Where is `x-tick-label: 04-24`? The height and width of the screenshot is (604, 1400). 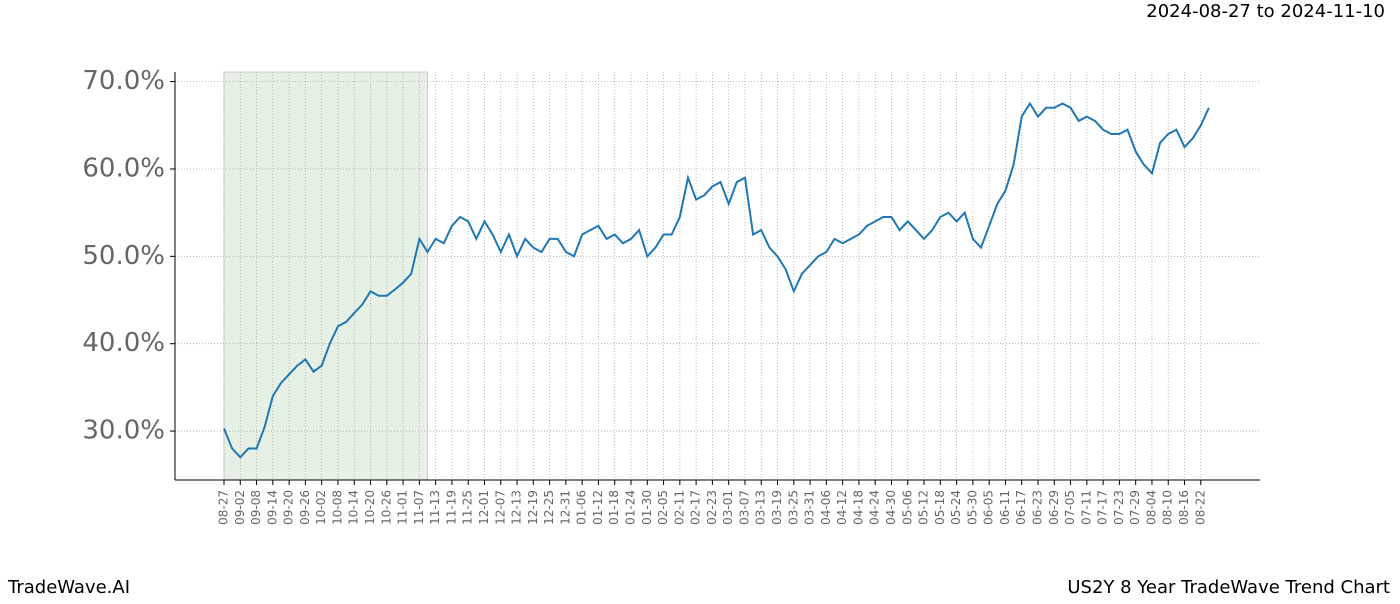
x-tick-label: 04-24 is located at coordinates (875, 507).